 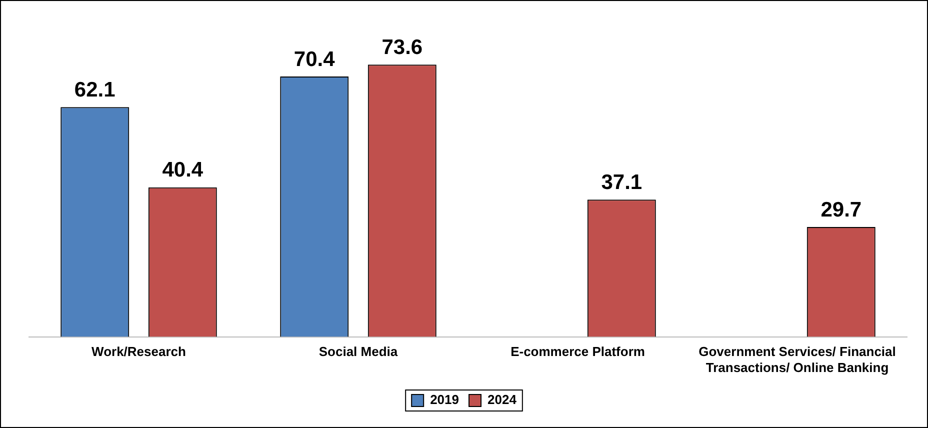 What do you see at coordinates (621, 182) in the screenshot?
I see `data-label: 37.1` at bounding box center [621, 182].